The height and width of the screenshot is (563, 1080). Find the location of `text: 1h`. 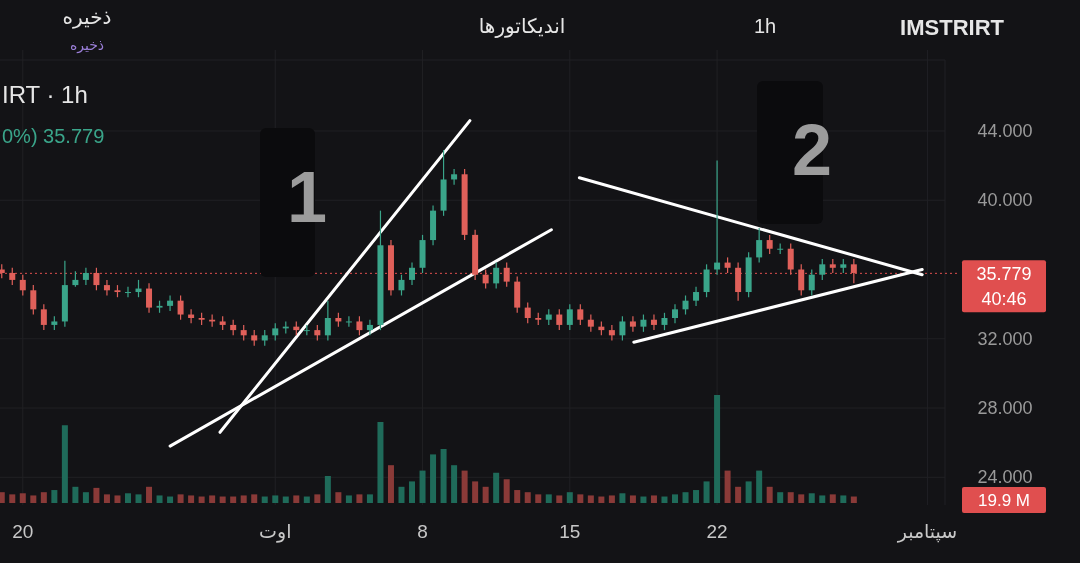

text: 1h is located at coordinates (765, 26).